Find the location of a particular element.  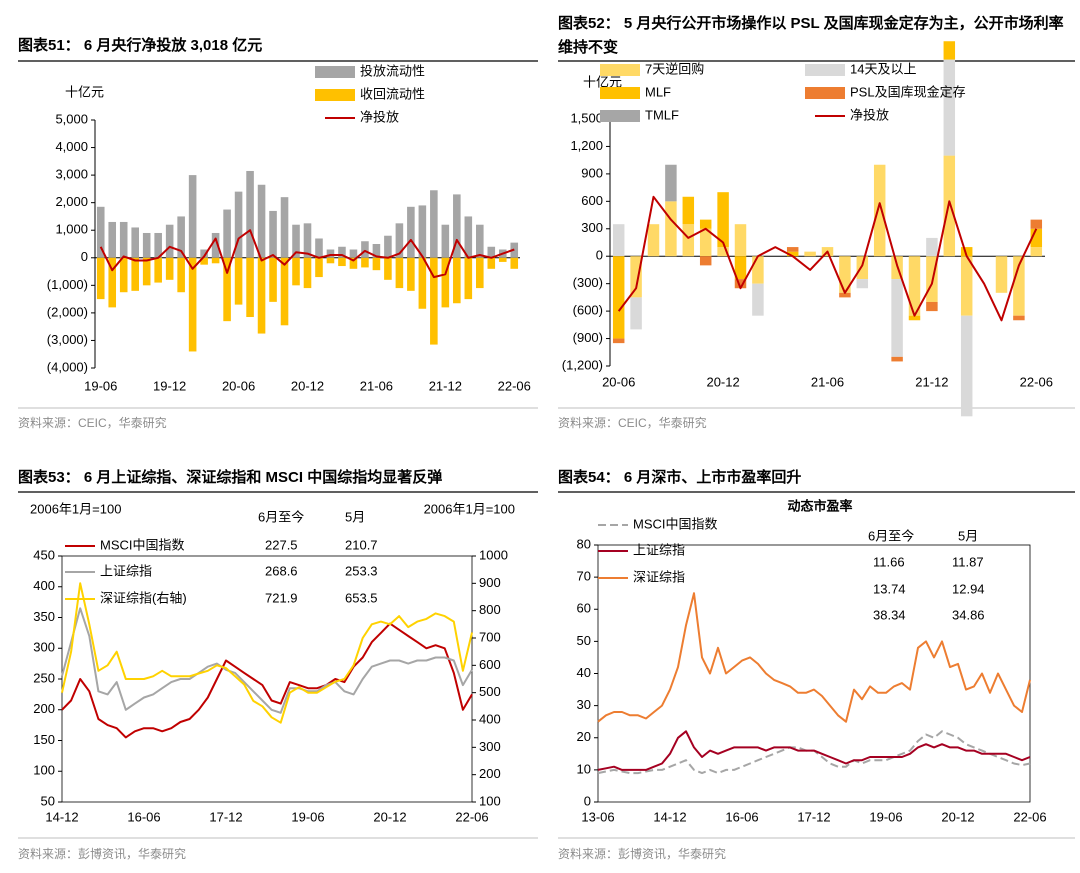

y2-tick-label: 500 is located at coordinates (490, 691).